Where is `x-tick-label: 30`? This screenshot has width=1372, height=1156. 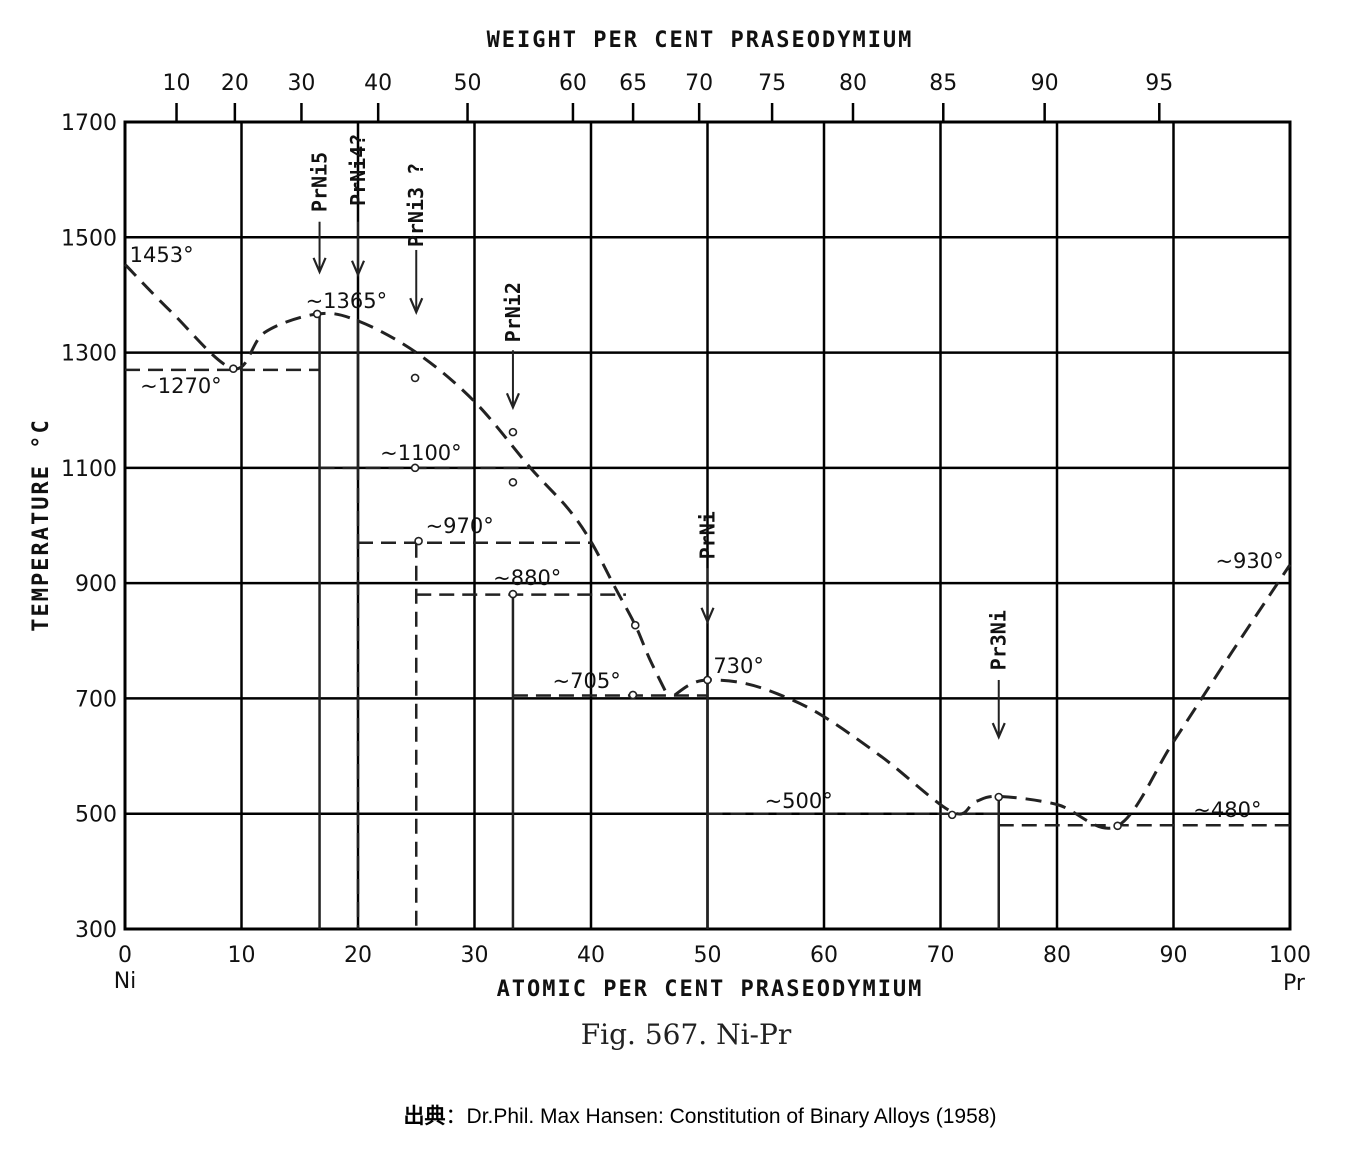 x-tick-label: 30 is located at coordinates (475, 955).